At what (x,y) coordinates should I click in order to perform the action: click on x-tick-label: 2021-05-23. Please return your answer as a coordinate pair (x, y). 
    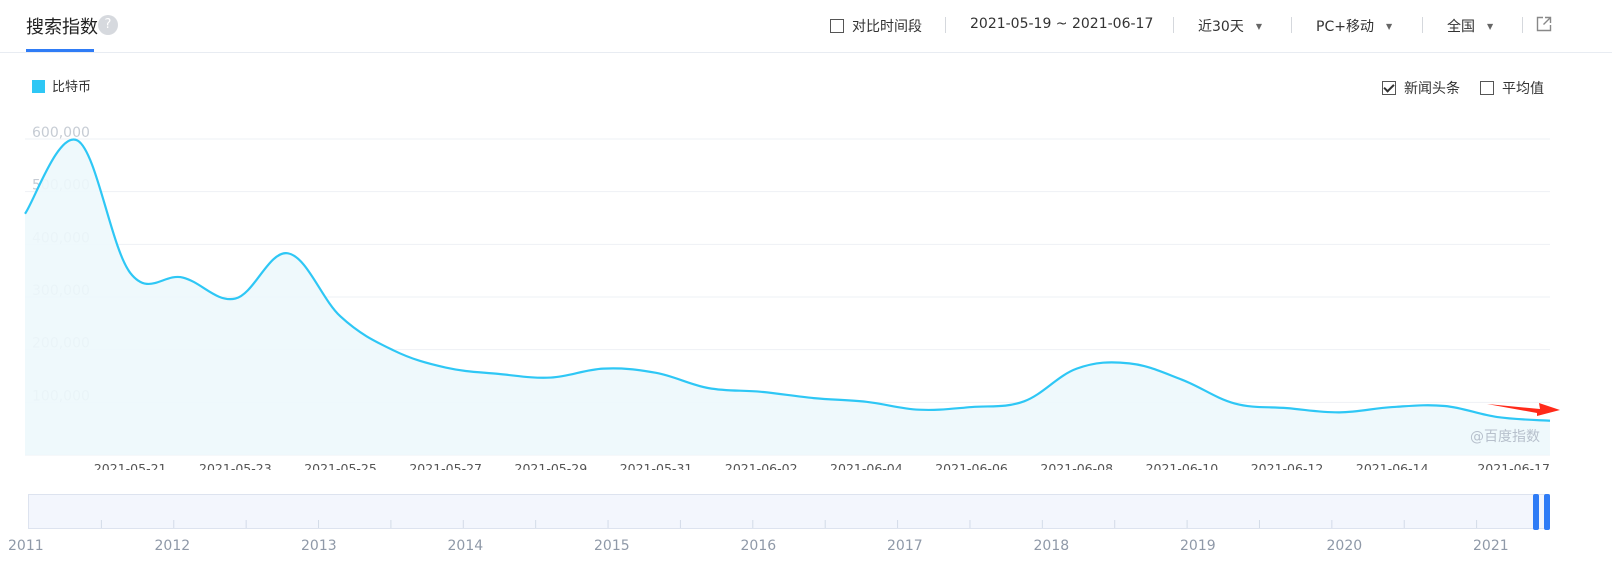
    Looking at the image, I should click on (235, 465).